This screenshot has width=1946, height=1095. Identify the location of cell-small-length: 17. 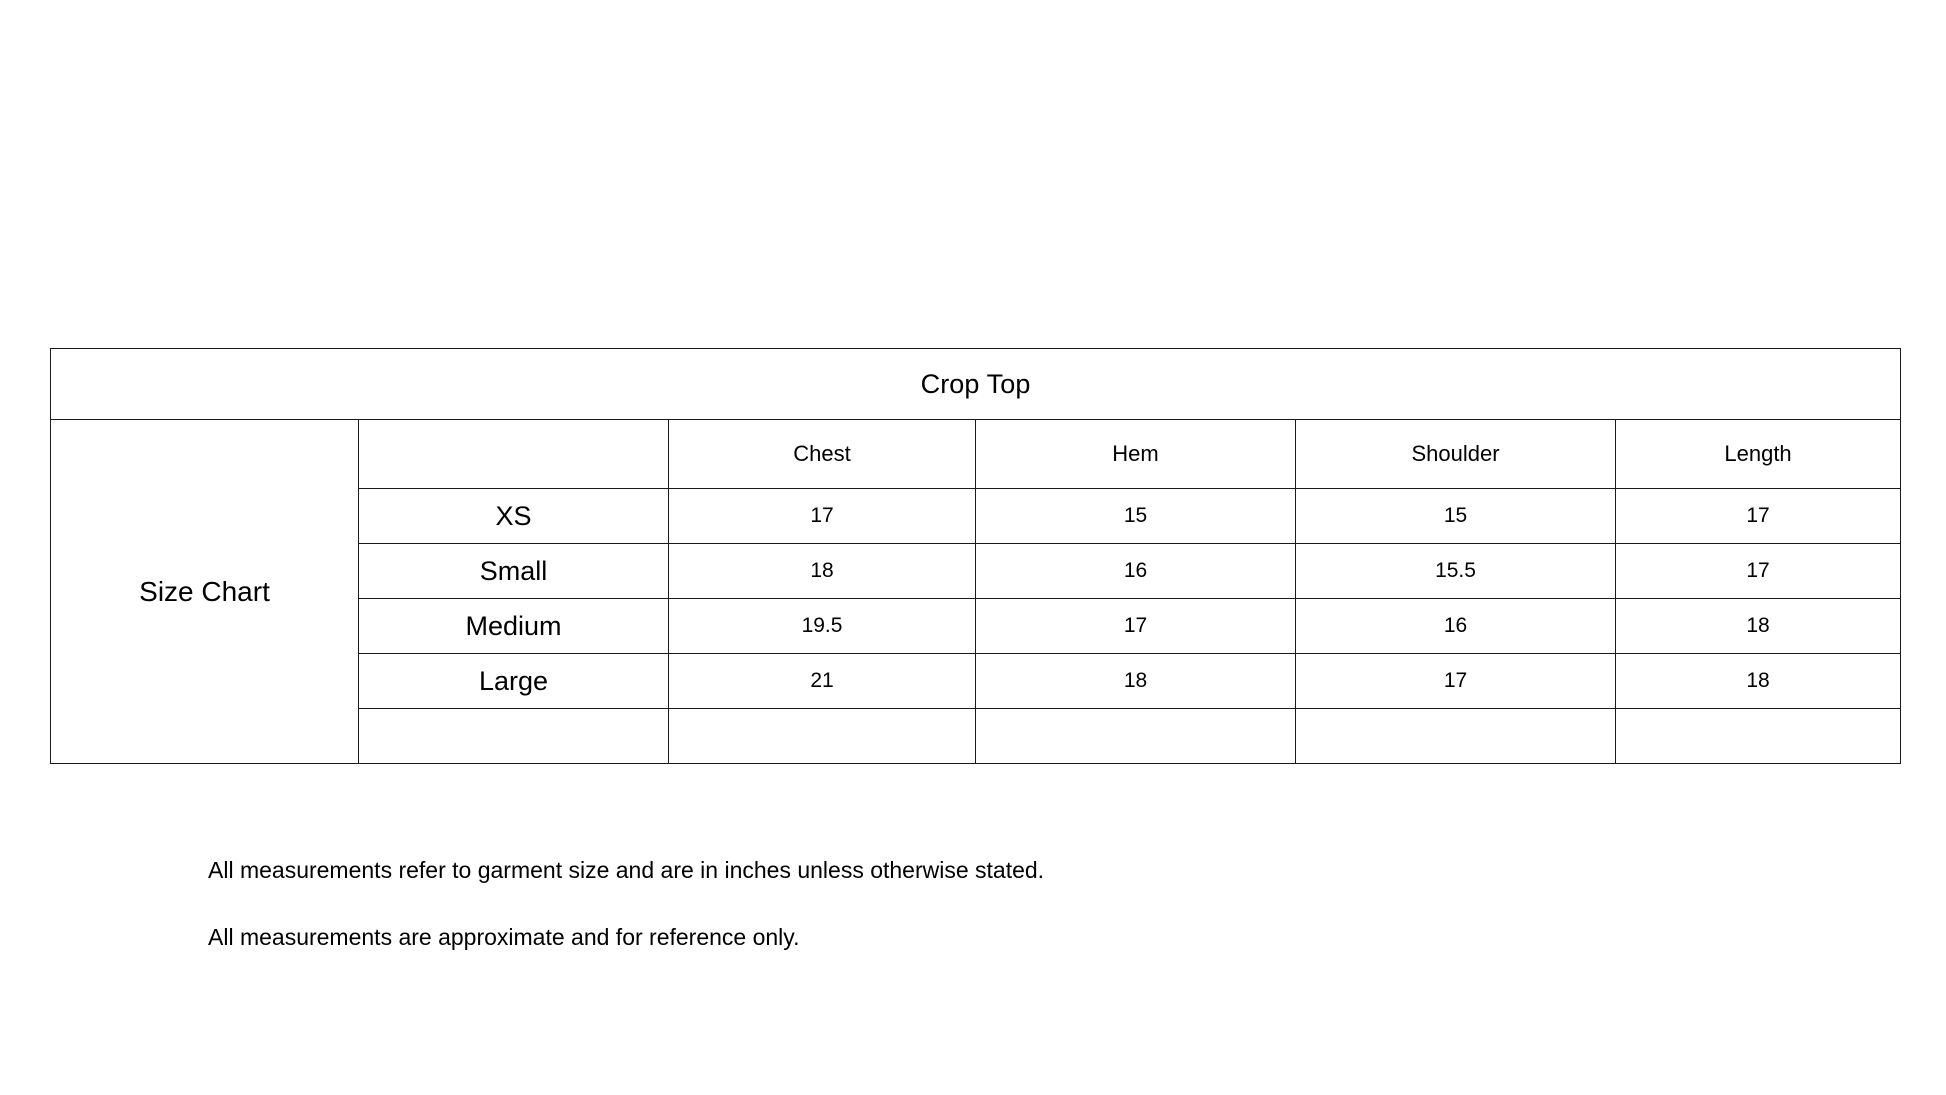
(1758, 571).